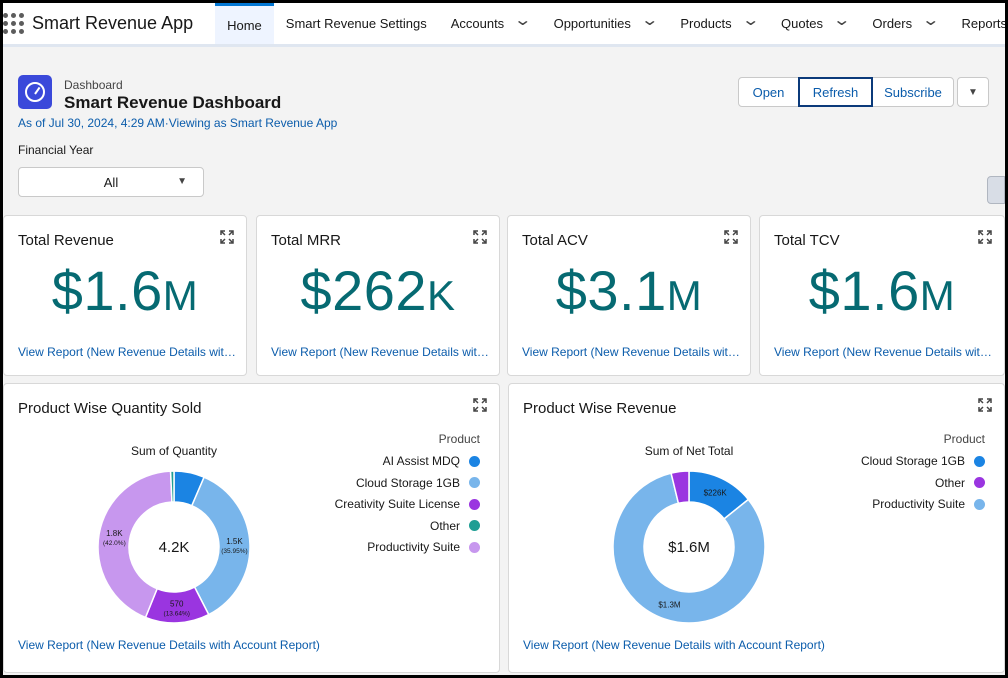  I want to click on nav-tab-accounts: Accounts ⌄, so click(490, 23).